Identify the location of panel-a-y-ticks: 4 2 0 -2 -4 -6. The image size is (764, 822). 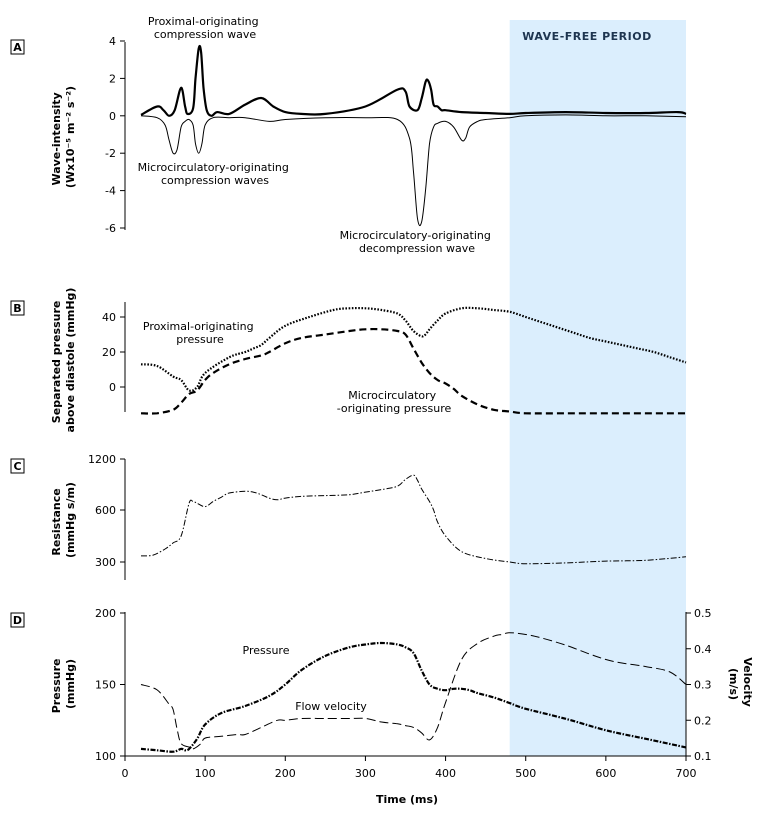
(115, 135).